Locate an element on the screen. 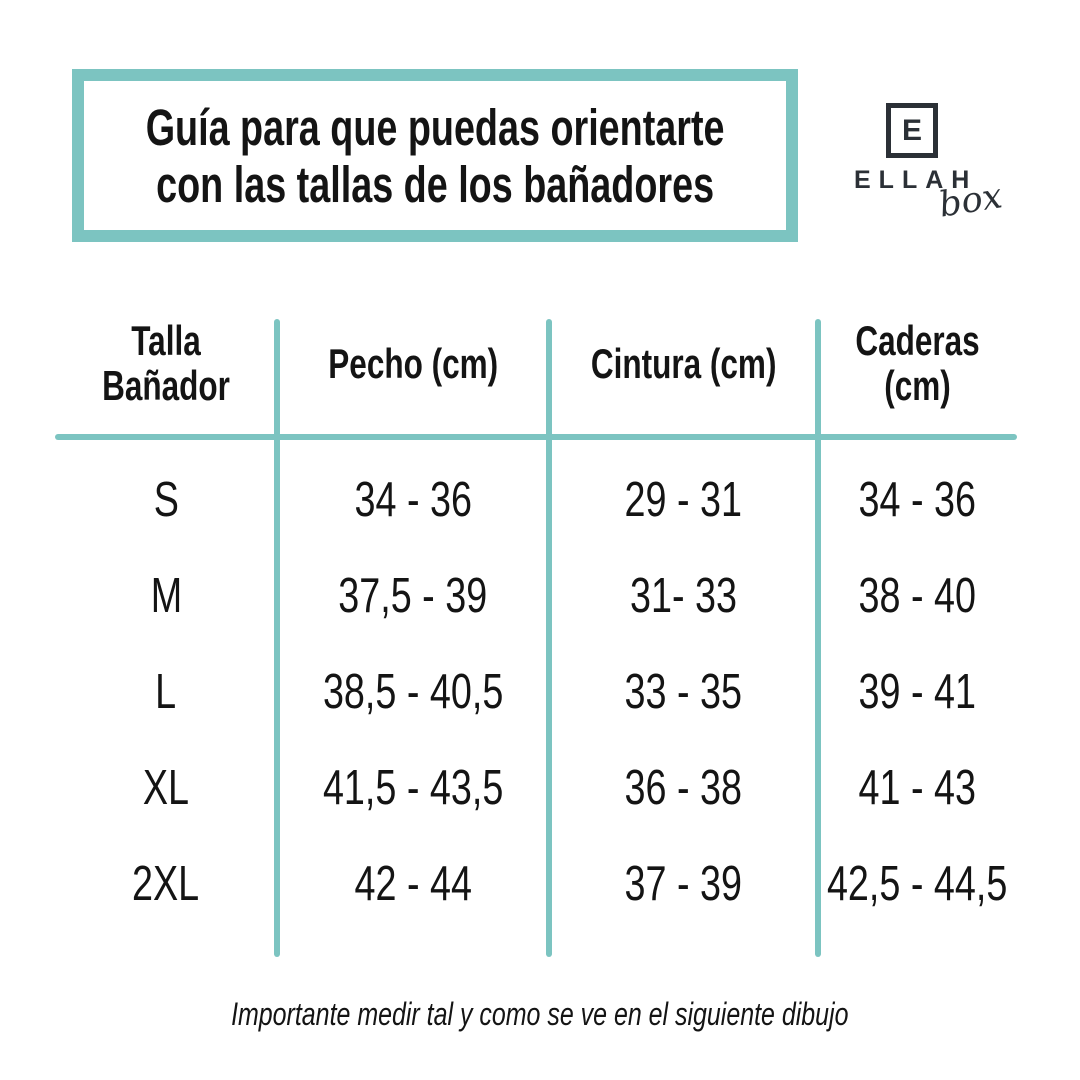  pecho-value-m: 37,5 - 39 is located at coordinates (413, 596).